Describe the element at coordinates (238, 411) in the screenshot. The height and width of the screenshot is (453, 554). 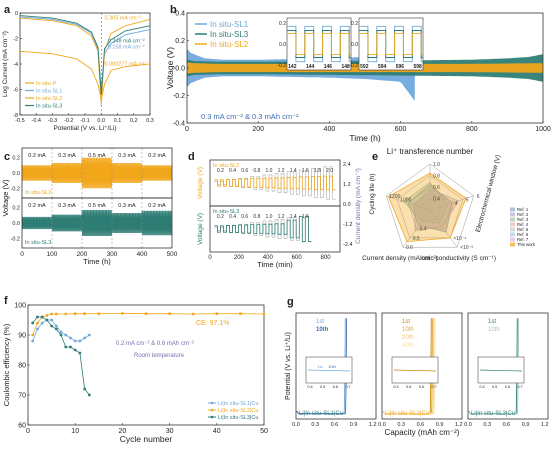
I see `legend-entry: Li|In situ-SL2|Cu` at that location.